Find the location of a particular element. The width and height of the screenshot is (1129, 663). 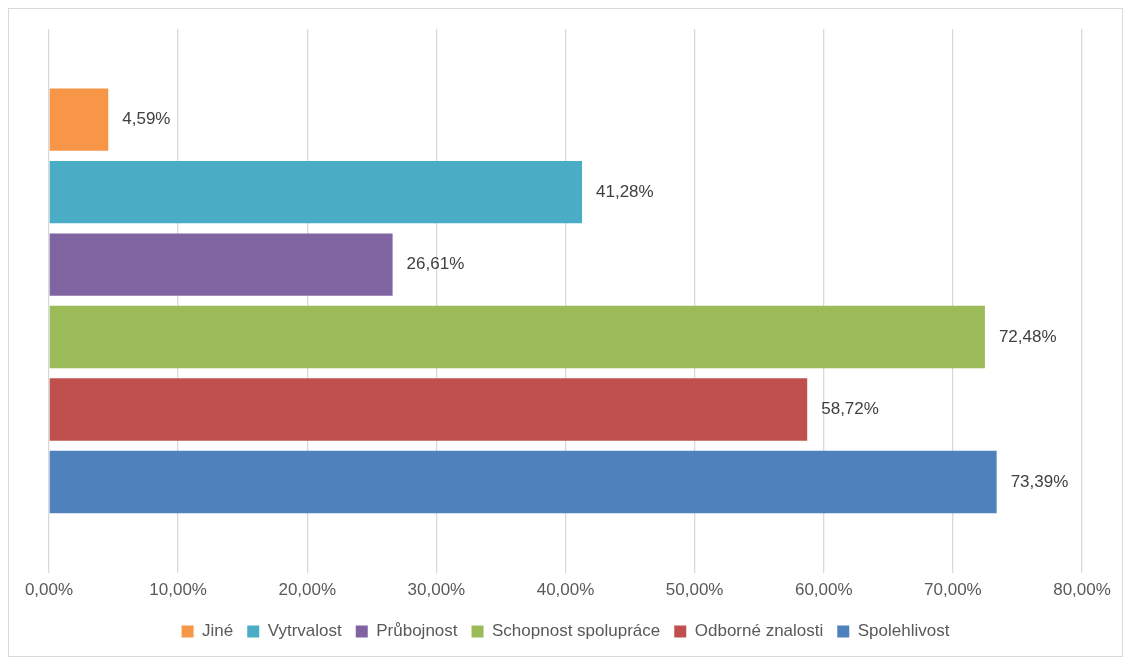

data-label: 41,28% is located at coordinates (625, 191).